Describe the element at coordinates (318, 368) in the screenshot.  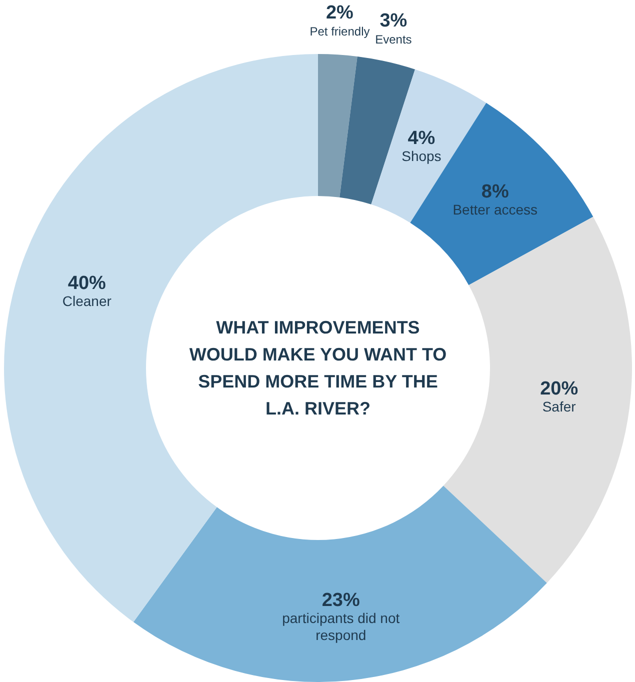
I see `text: WHAT IMPROVEMENTS WOULD MAKE YOU WANT TO SPEND MORE TIME BY THE L.A. RIVER?` at that location.